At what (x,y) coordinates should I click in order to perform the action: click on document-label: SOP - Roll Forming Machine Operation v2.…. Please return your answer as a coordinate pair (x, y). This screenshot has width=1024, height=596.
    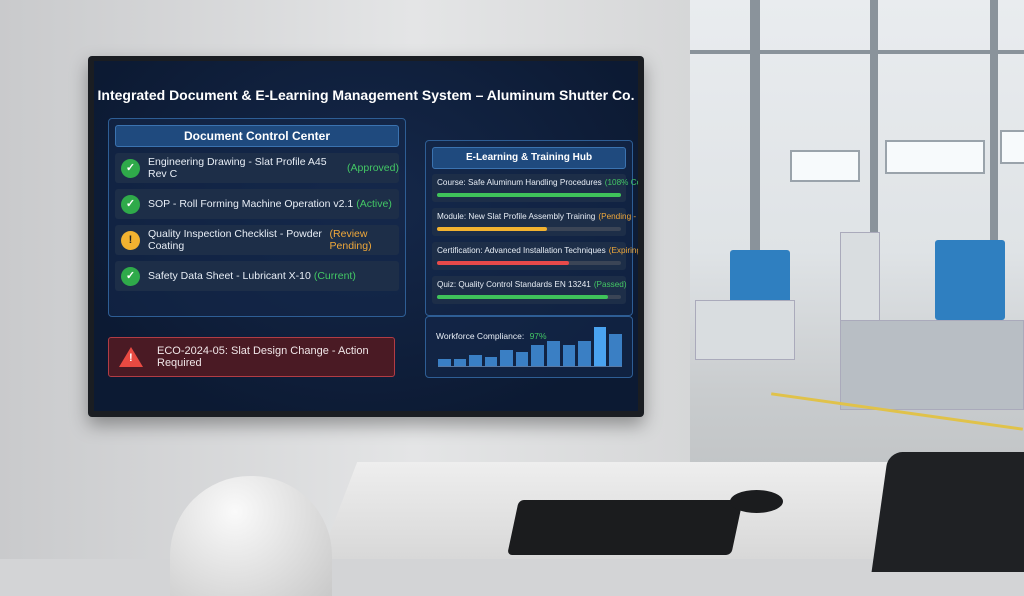
    Looking at the image, I should click on (251, 204).